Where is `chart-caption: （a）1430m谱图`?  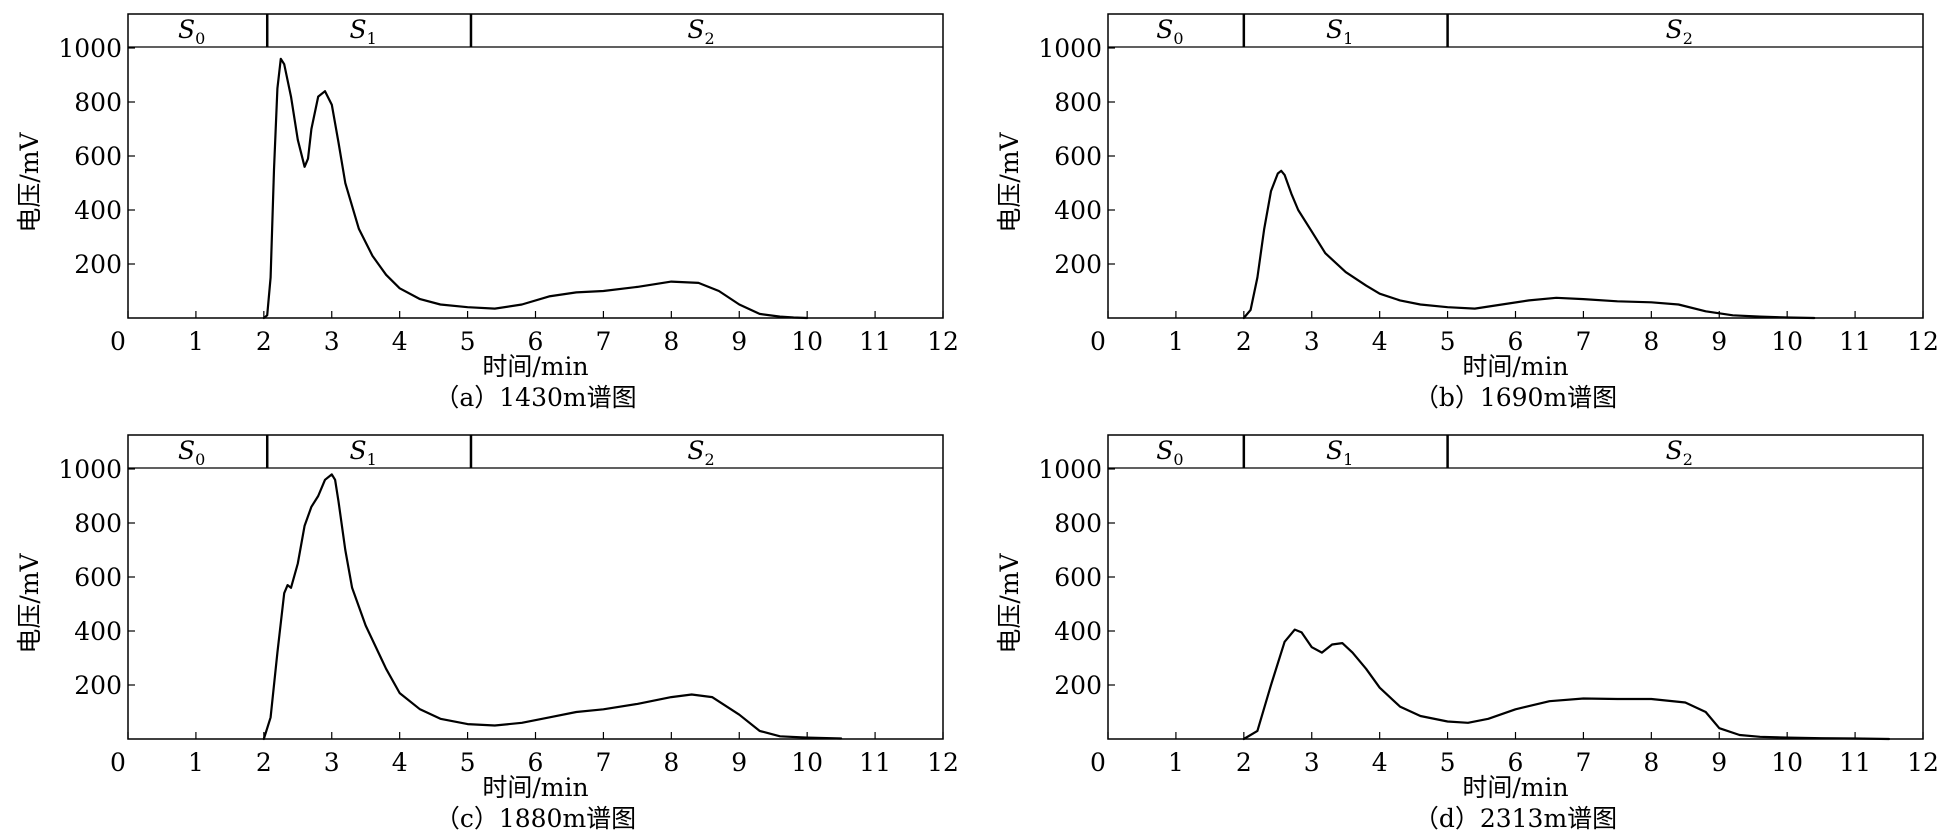 chart-caption: （a）1430m谱图 is located at coordinates (535, 397).